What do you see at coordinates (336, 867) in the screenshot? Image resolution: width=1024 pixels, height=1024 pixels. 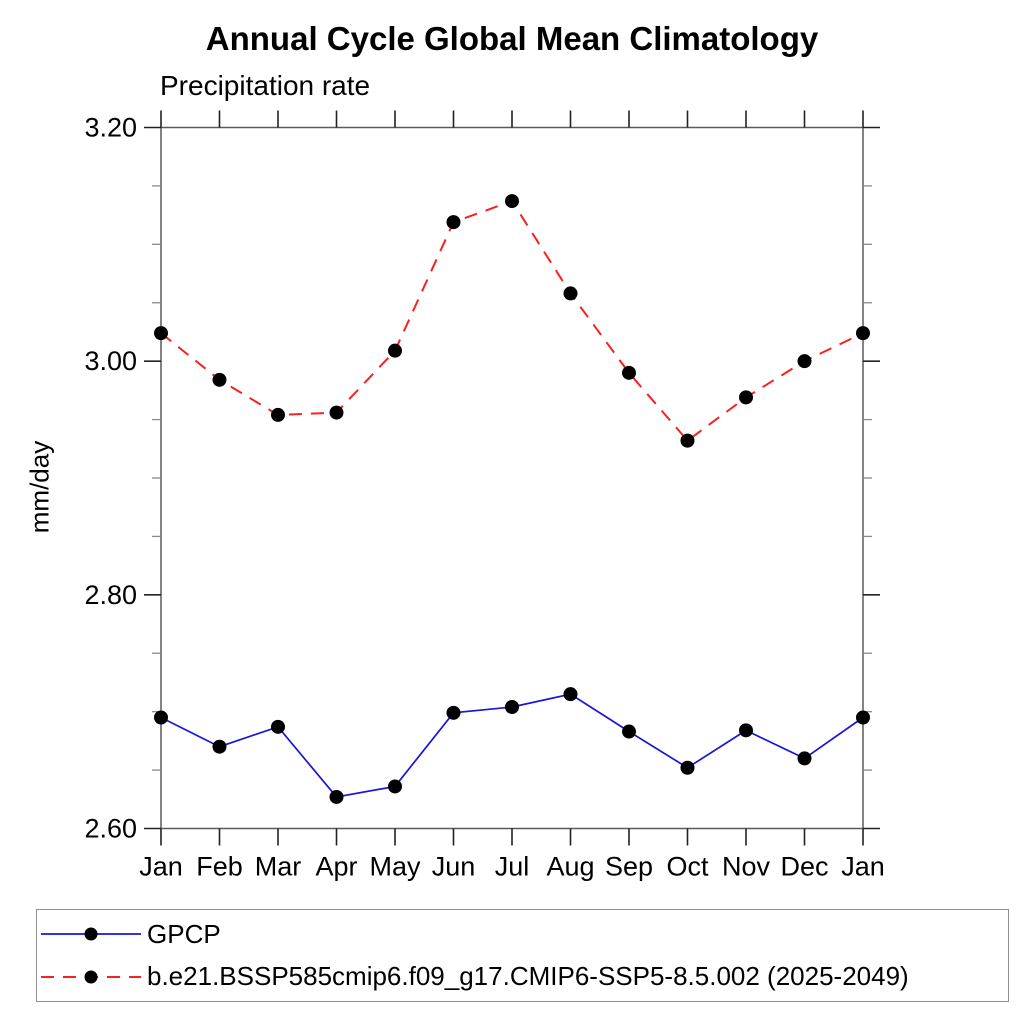 I see `x-tick-label: Apr` at bounding box center [336, 867].